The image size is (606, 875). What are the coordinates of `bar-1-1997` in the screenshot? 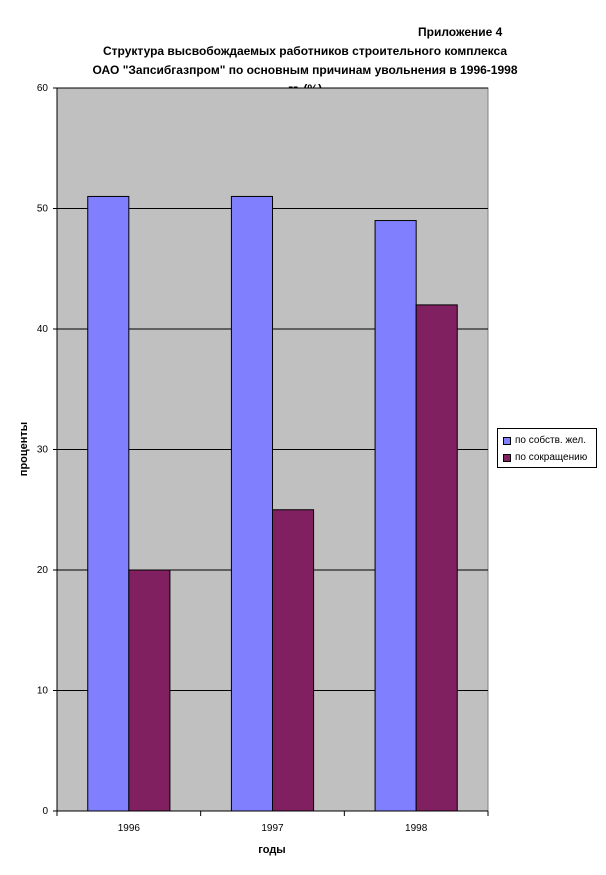 It's located at (251, 503).